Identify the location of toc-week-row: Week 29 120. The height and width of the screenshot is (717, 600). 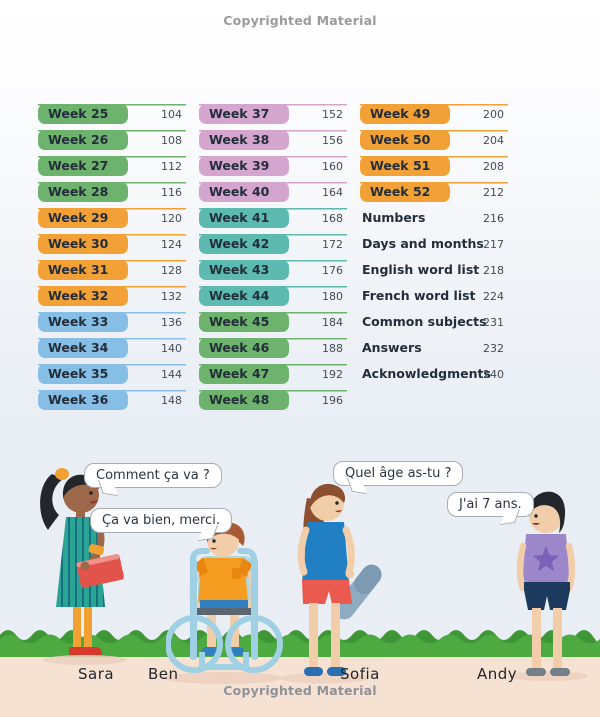
(112, 218).